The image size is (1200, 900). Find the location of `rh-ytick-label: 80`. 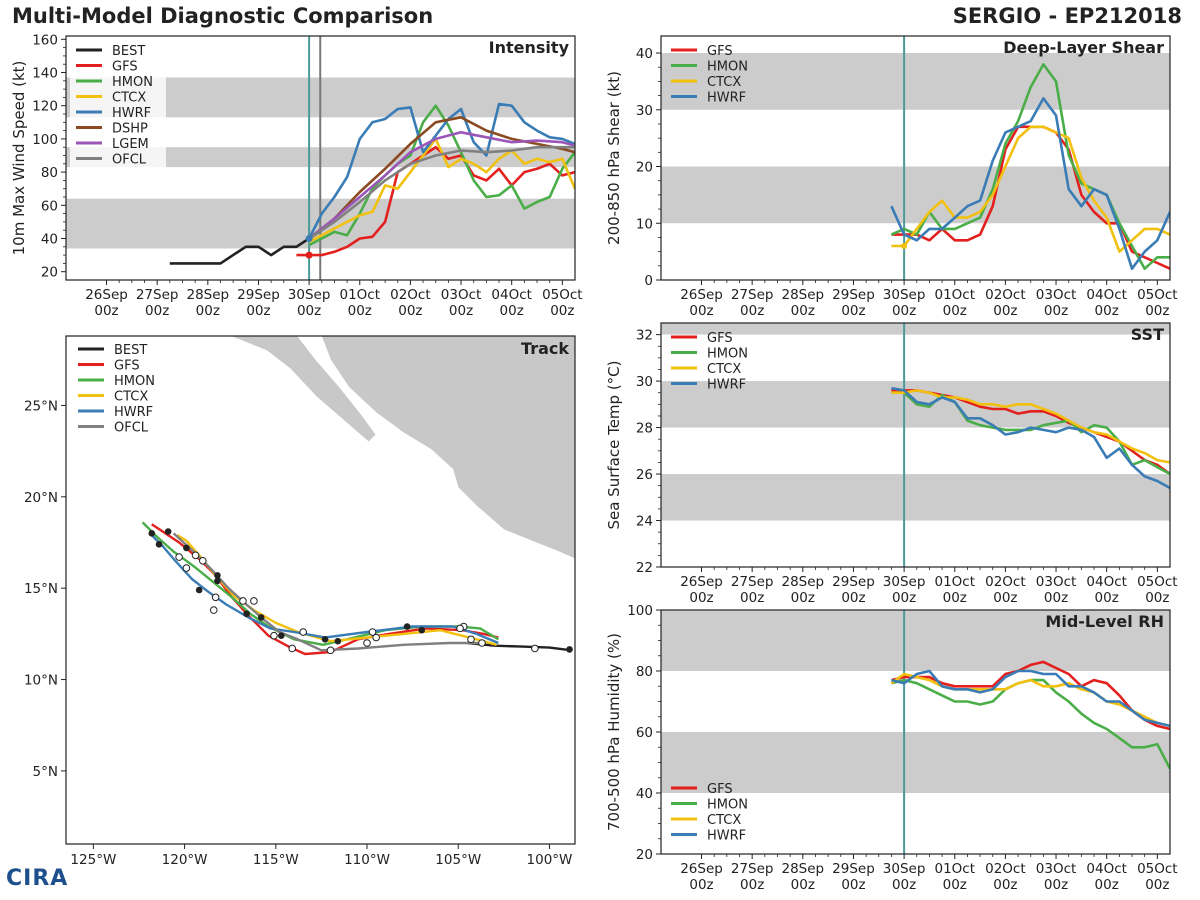

rh-ytick-label: 80 is located at coordinates (644, 672).